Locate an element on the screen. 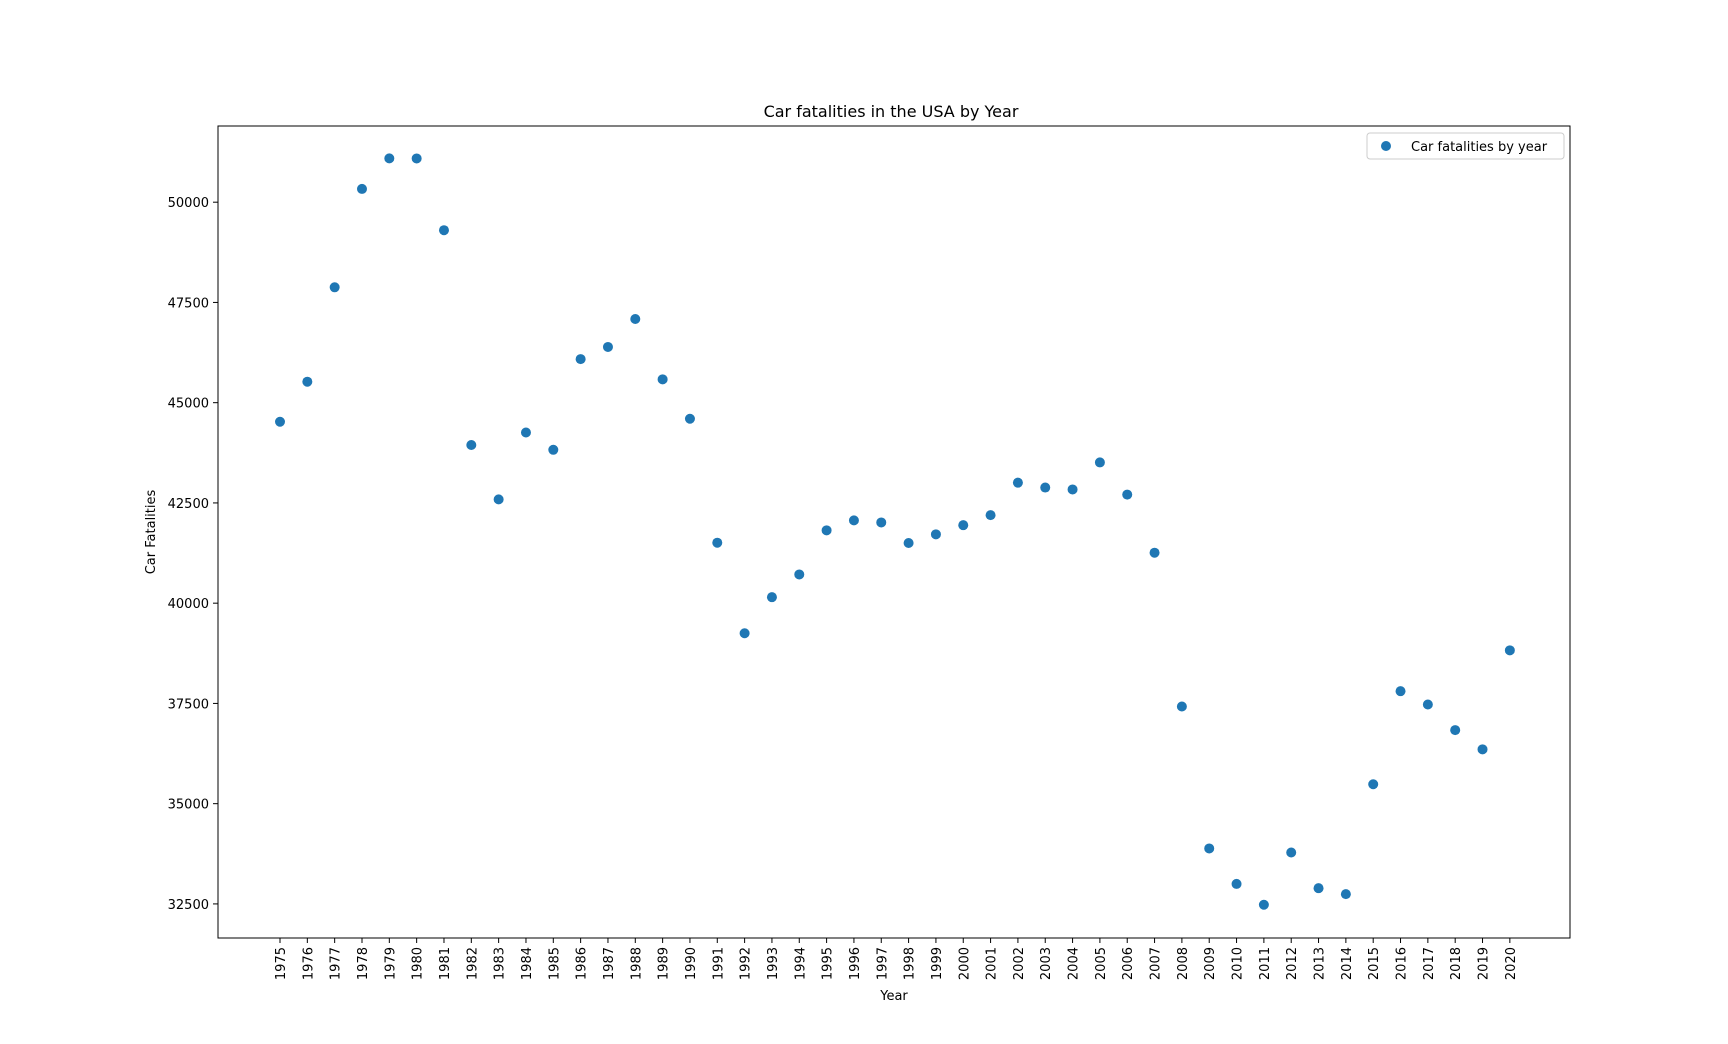 The width and height of the screenshot is (1728, 1044). x-tick-label: 1996 is located at coordinates (855, 963).